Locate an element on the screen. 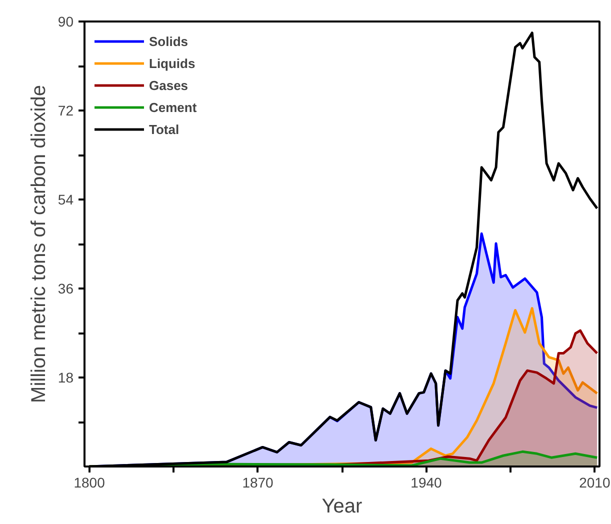 Image resolution: width=611 pixels, height=524 pixels. y-tick-label: 72 is located at coordinates (66, 110).